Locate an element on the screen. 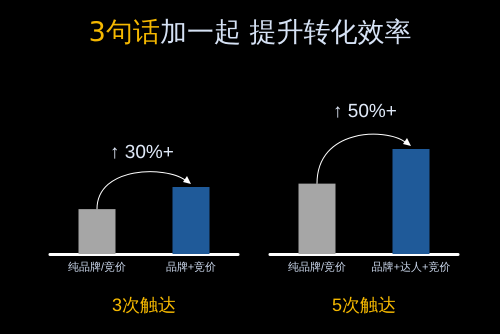  text: ↑ 50%+ is located at coordinates (365, 111).